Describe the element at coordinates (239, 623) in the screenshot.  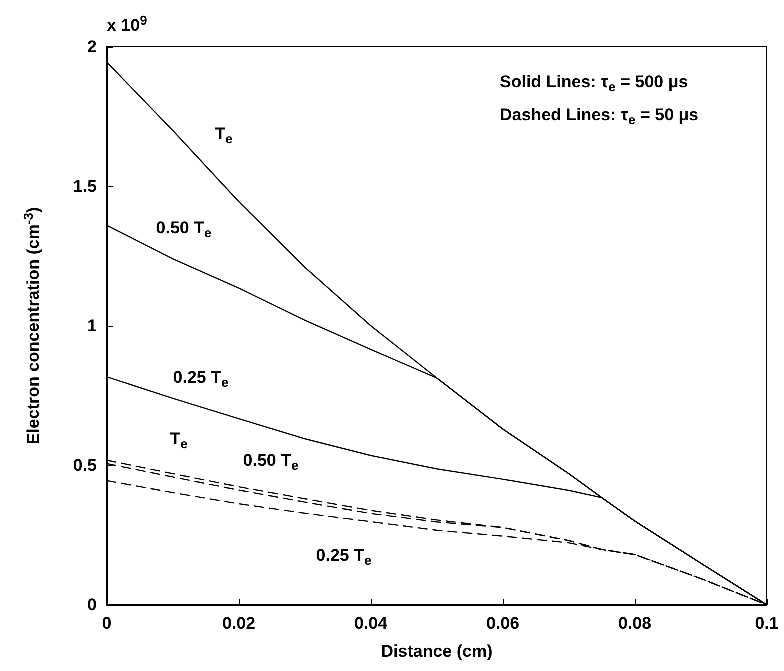
I see `x-tick-label: 0.02` at that location.